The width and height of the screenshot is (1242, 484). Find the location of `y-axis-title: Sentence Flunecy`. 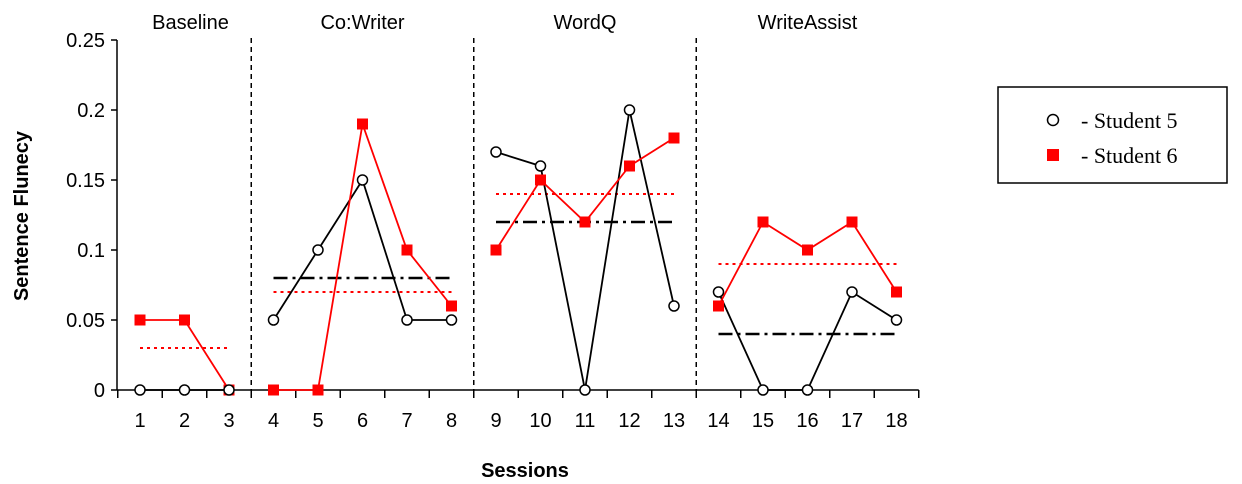

y-axis-title: Sentence Flunecy is located at coordinates (22, 215).